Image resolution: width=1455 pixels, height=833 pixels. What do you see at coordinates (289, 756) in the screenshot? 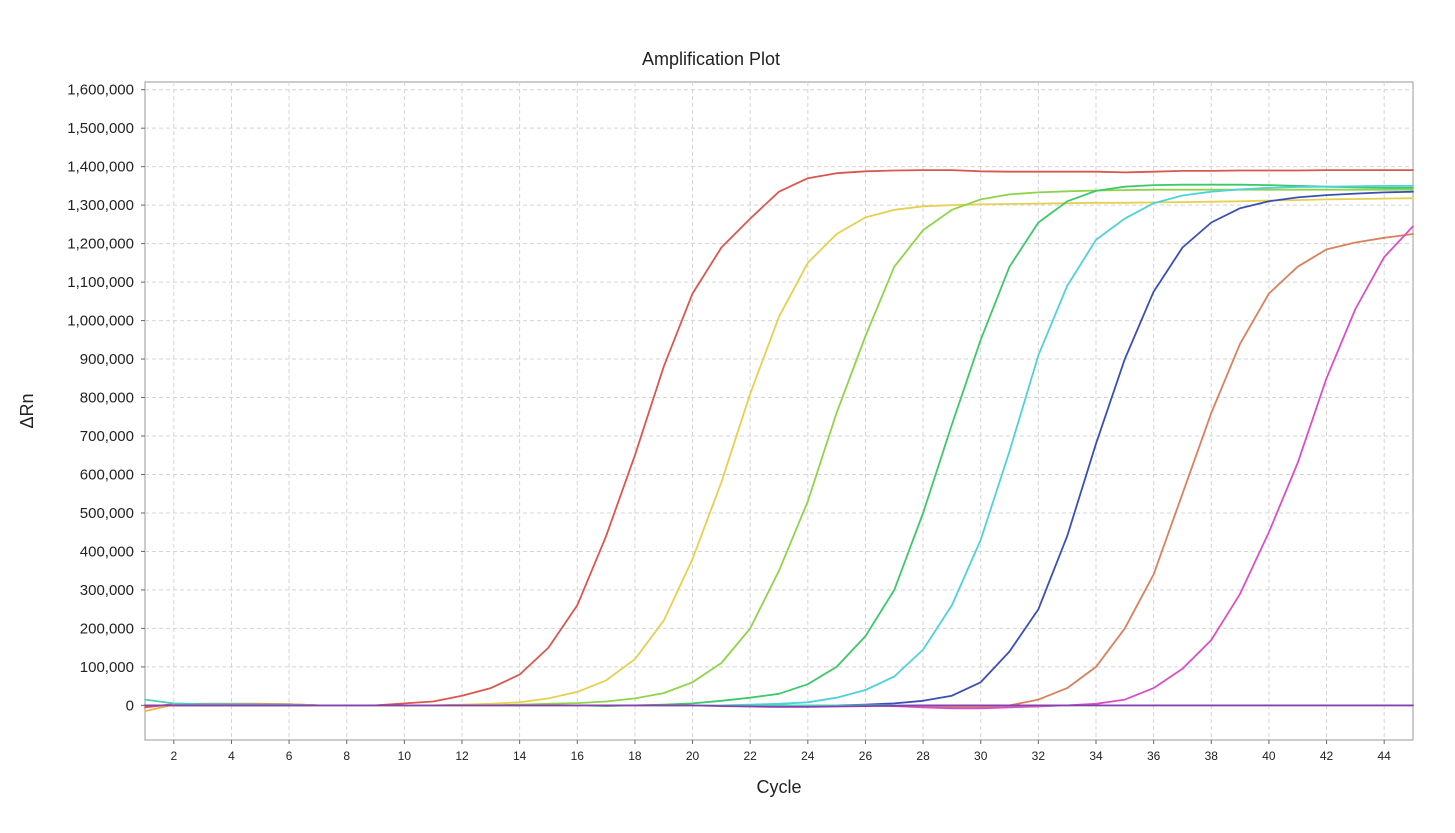
I see `x-tick-label: 6` at bounding box center [289, 756].